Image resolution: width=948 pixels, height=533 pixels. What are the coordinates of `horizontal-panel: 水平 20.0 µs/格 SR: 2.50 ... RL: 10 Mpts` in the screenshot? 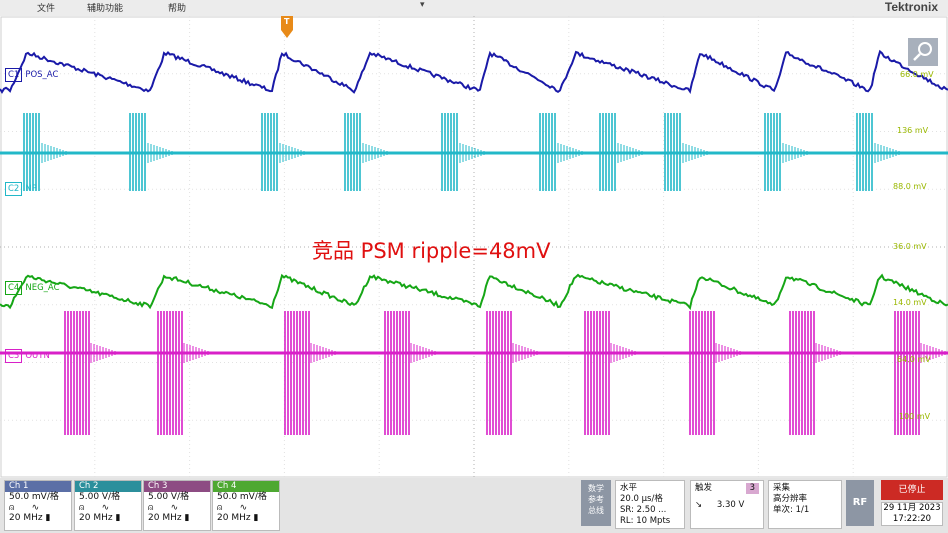 It's located at (650, 504).